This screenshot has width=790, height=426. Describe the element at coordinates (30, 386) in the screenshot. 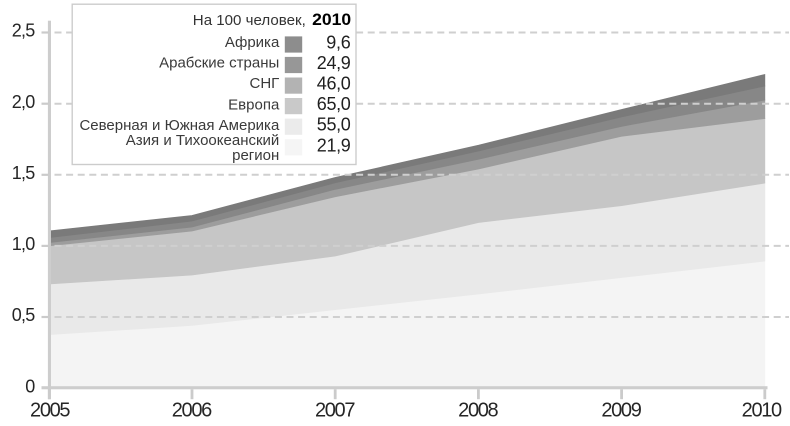

I see `svg-text: 0` at that location.